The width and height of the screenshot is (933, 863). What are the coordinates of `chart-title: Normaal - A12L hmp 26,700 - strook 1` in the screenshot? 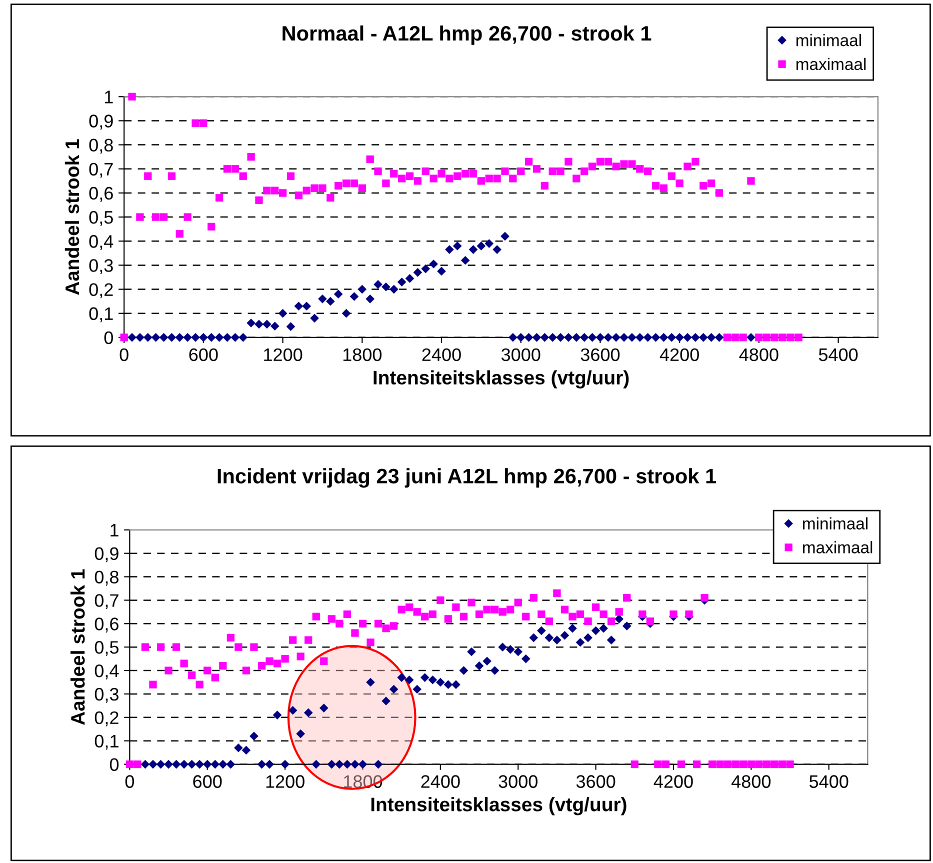 It's located at (467, 35).